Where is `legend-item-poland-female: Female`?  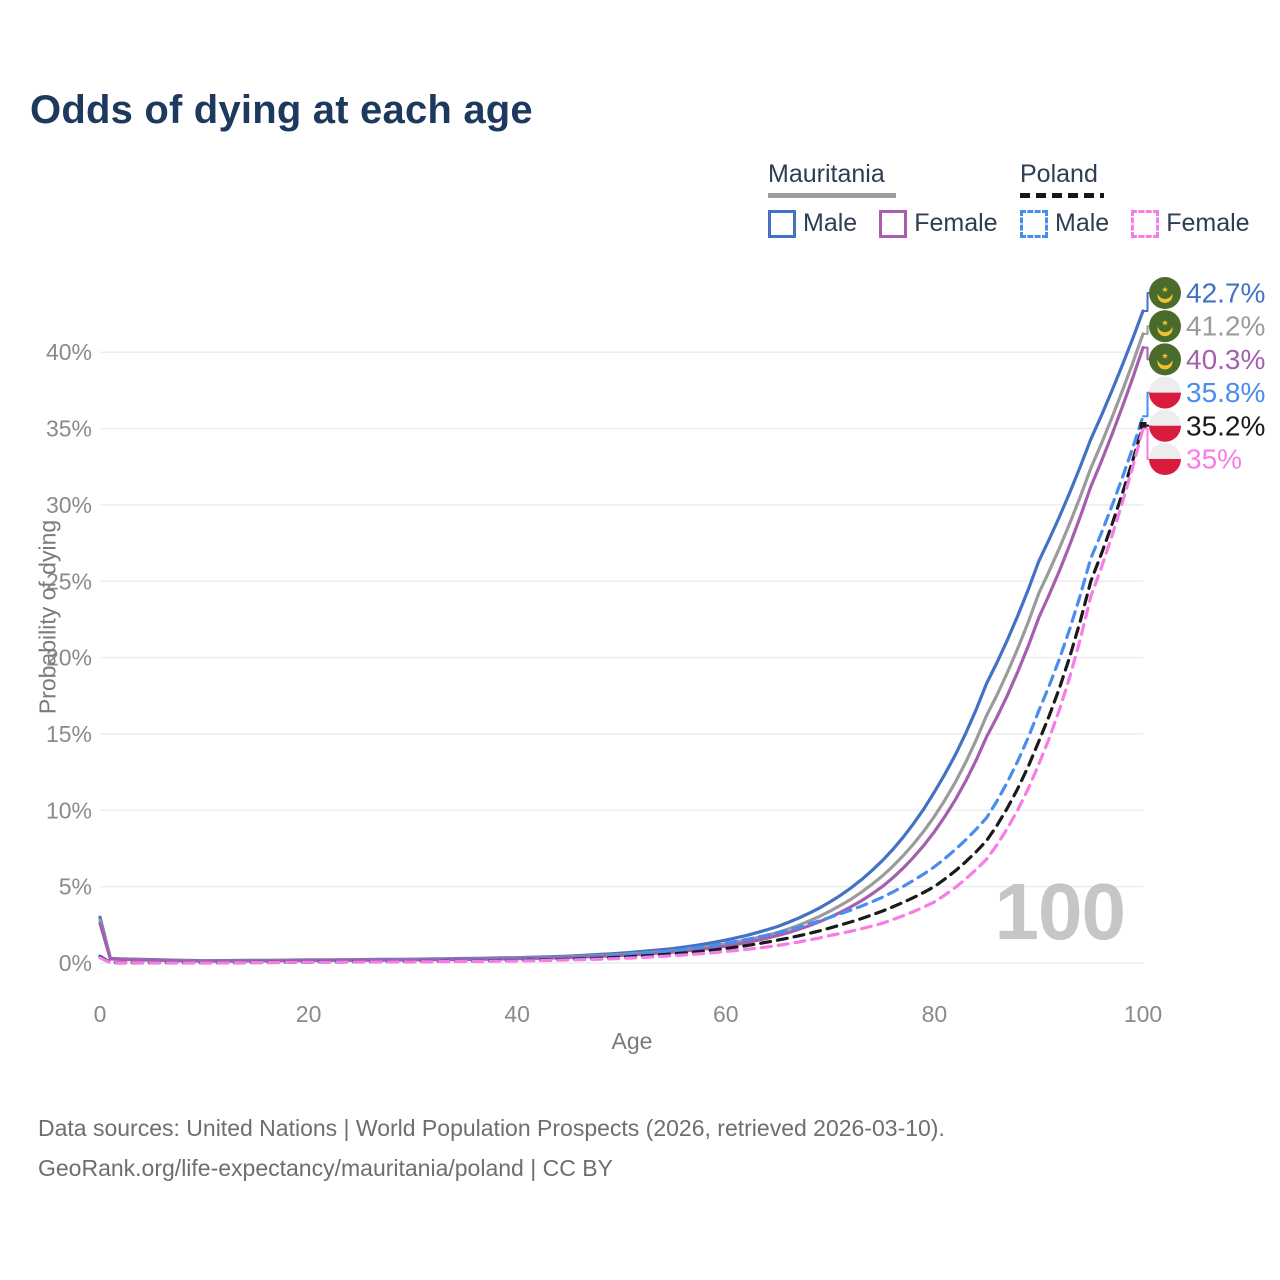 legend-item-poland-female: Female is located at coordinates (1190, 223).